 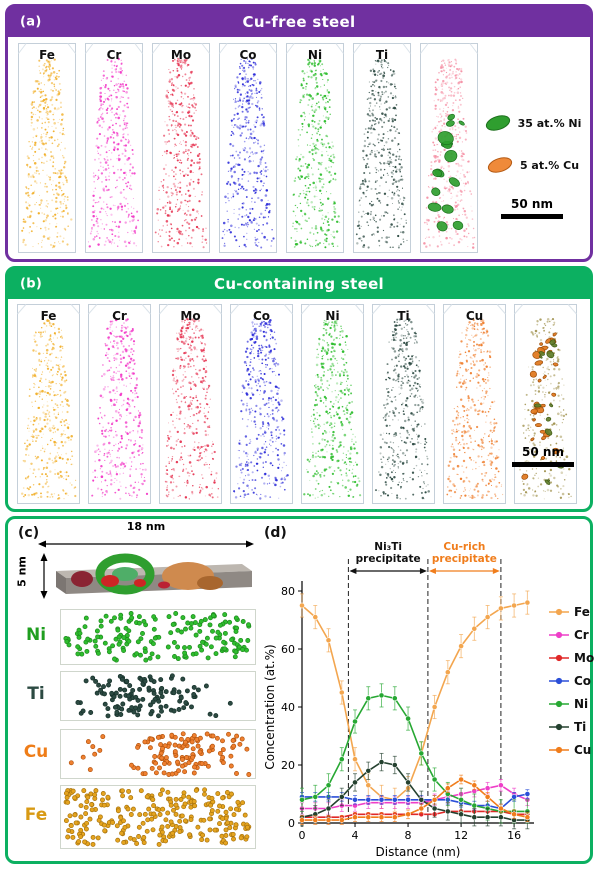 What do you see at coordinates (415, 701) in the screenshot?
I see `series-fe` at bounding box center [415, 701].